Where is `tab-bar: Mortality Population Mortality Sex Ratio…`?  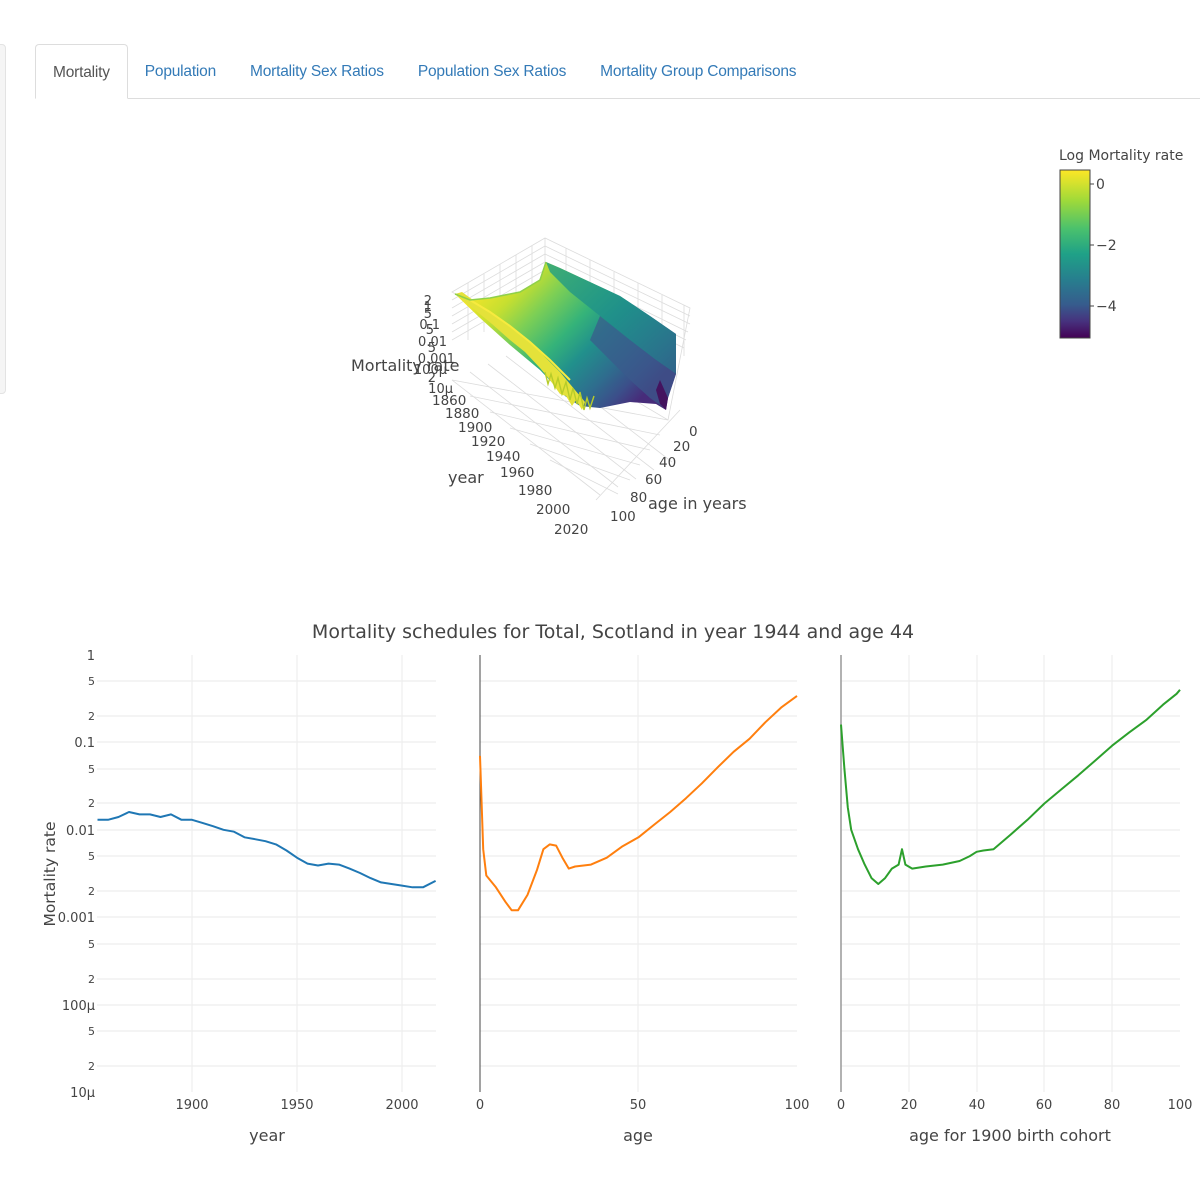
tab-bar: Mortality Population Mortality Sex Ratio… is located at coordinates (617, 71).